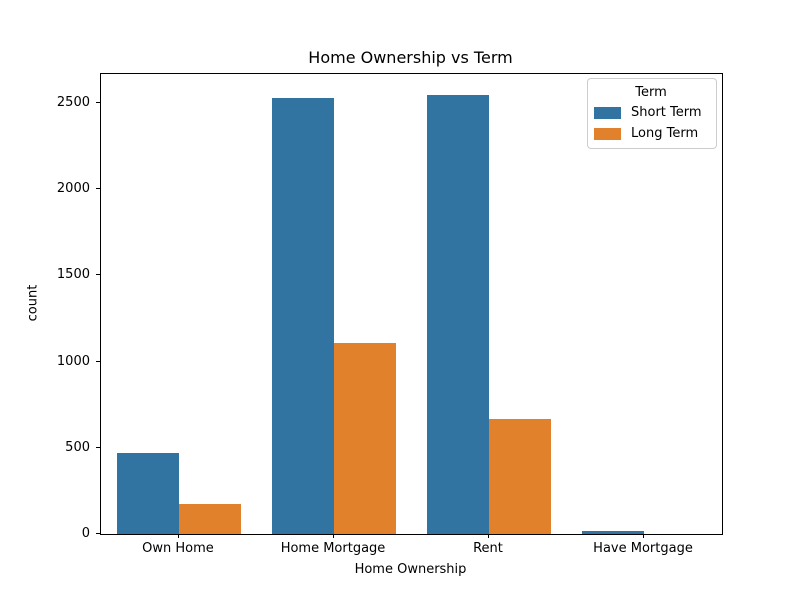 The height and width of the screenshot is (600, 800). Describe the element at coordinates (333, 548) in the screenshot. I see `x-tick-label-home-mortgage: Home Mortgage` at that location.